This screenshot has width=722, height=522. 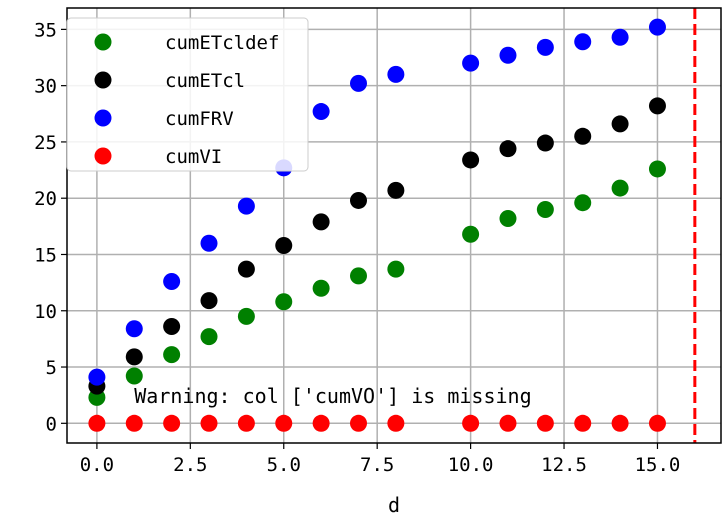 I want to click on x-tick-label: 15.0, so click(x=658, y=465).